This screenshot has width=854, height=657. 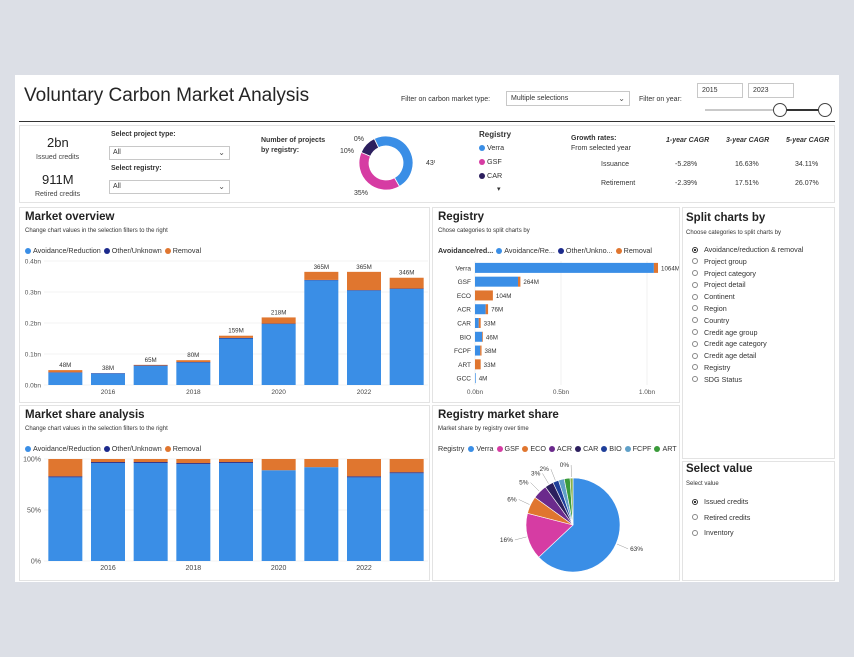 I want to click on split-option-project-category: Project category, so click(x=747, y=275).